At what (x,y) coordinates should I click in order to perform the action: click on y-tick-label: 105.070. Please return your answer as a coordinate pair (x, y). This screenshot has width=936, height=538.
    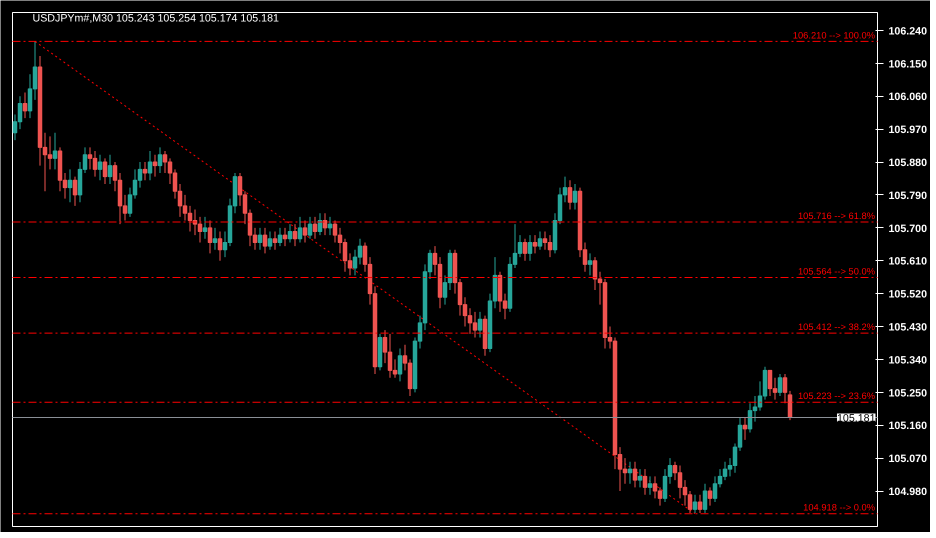
    Looking at the image, I should click on (908, 459).